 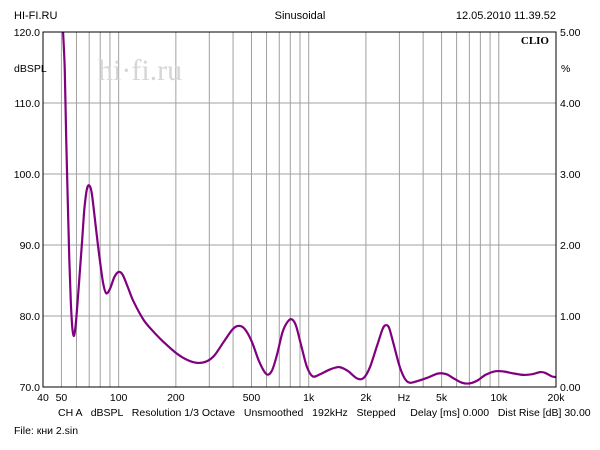 I want to click on y2-tick-label: 2.00, so click(x=570, y=246).